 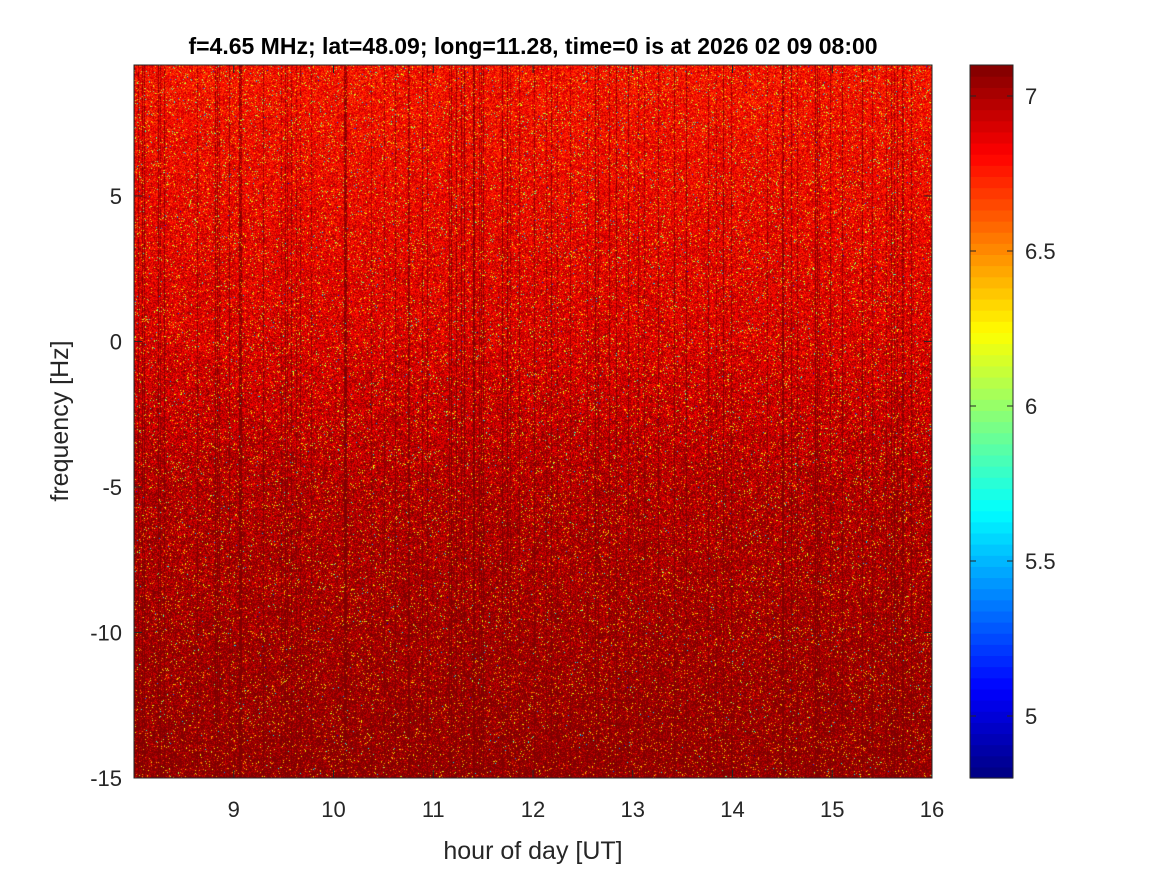 What do you see at coordinates (112, 487) in the screenshot?
I see `y-tick-label-2: -5` at bounding box center [112, 487].